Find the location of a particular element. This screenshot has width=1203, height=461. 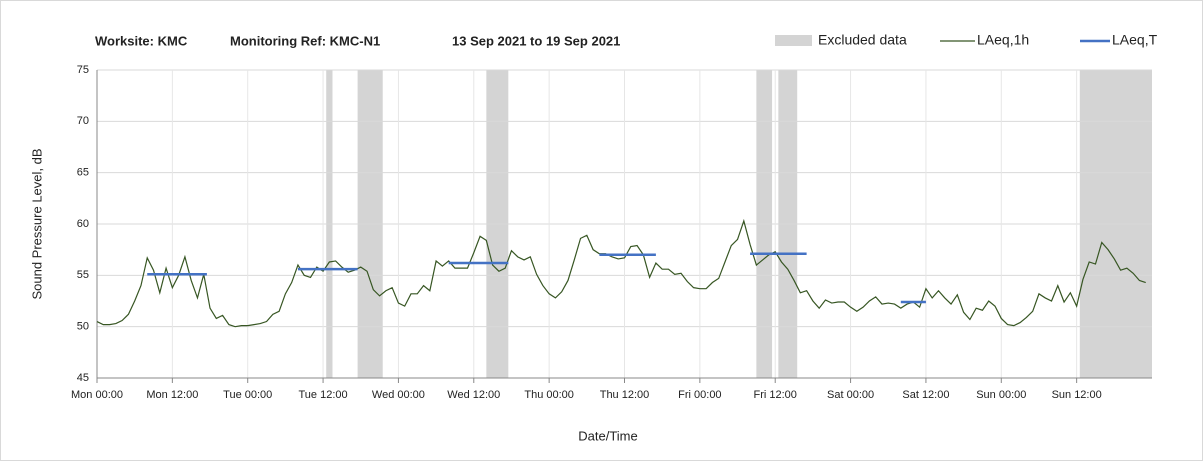

x-tick-label: Sat 12:00 is located at coordinates (925, 395).